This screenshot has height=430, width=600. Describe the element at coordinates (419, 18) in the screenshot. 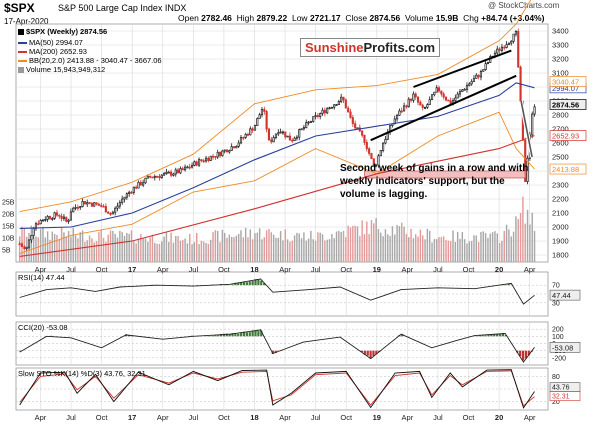

I see `volume-label: Volume` at that location.